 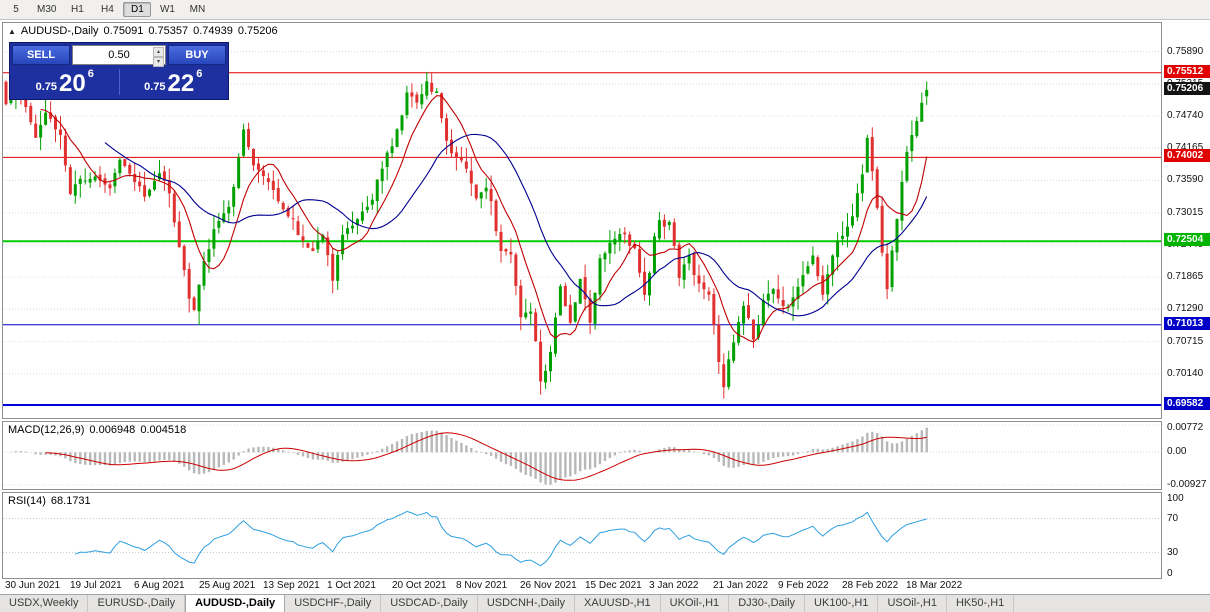 What do you see at coordinates (1173, 518) in the screenshot?
I see `rsi-scale-label: 70` at bounding box center [1173, 518].